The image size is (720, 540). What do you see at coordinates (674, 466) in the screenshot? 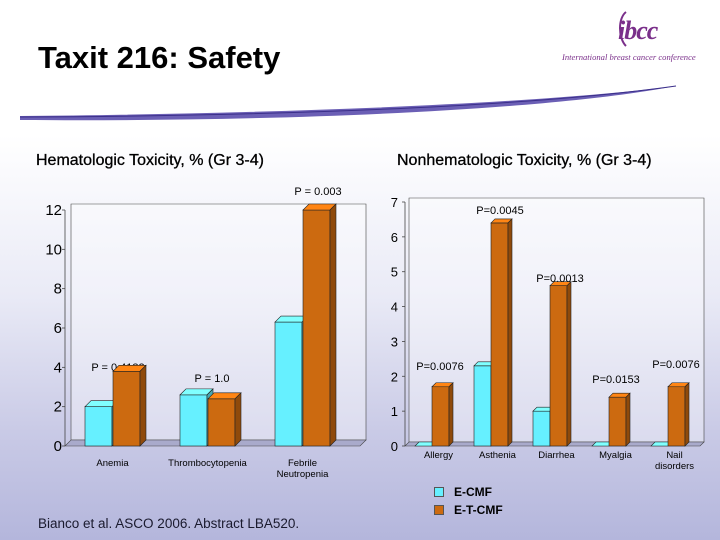
I see `x-tick-label: disorders` at bounding box center [674, 466].